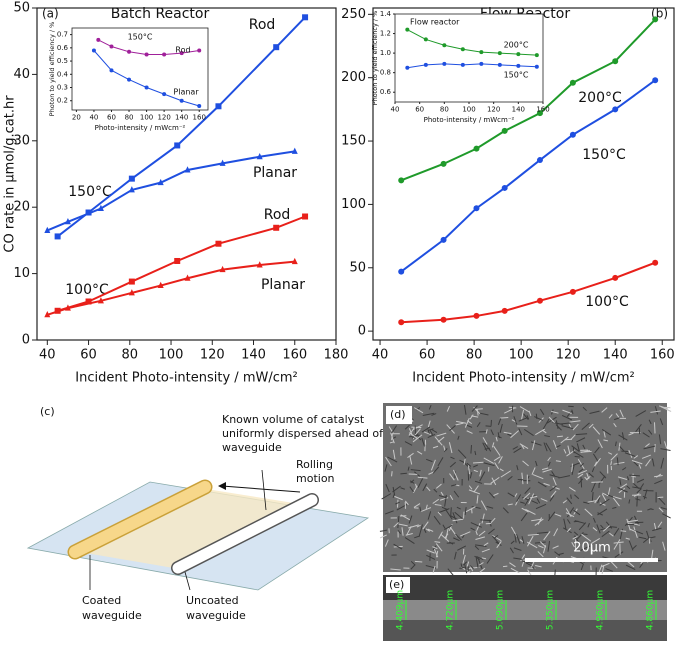 The image size is (685, 645). Describe the element at coordinates (186, 92) in the screenshot. I see `series-label: Planar` at that location.